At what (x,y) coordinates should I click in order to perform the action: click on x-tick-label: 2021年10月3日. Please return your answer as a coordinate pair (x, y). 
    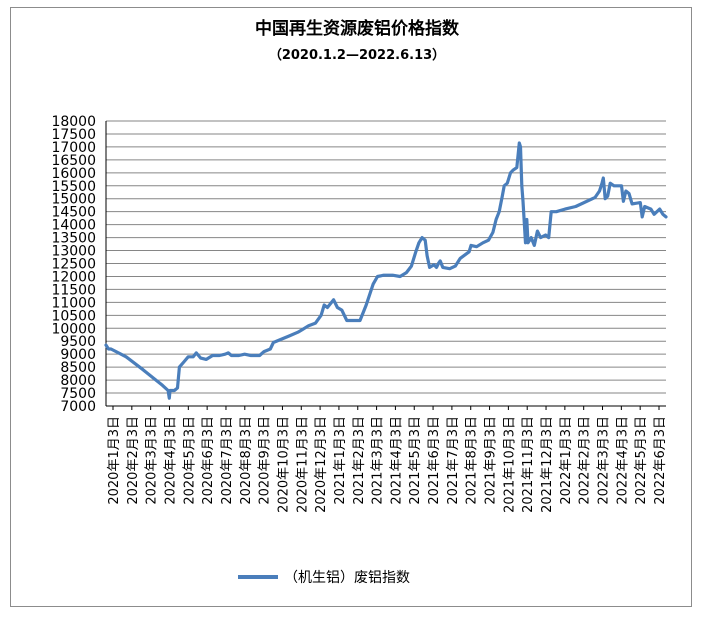
    Looking at the image, I should click on (509, 464).